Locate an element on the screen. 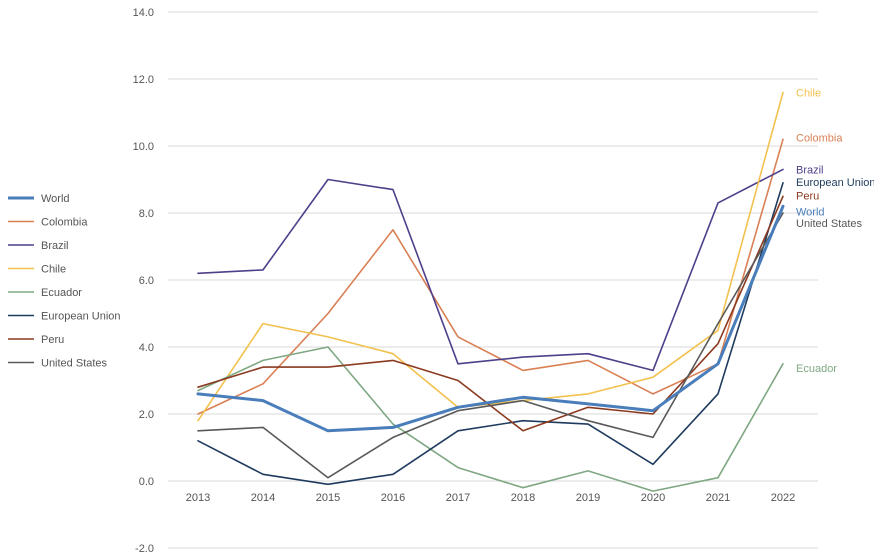  end-label-ecuador: Ecuador is located at coordinates (816, 369).